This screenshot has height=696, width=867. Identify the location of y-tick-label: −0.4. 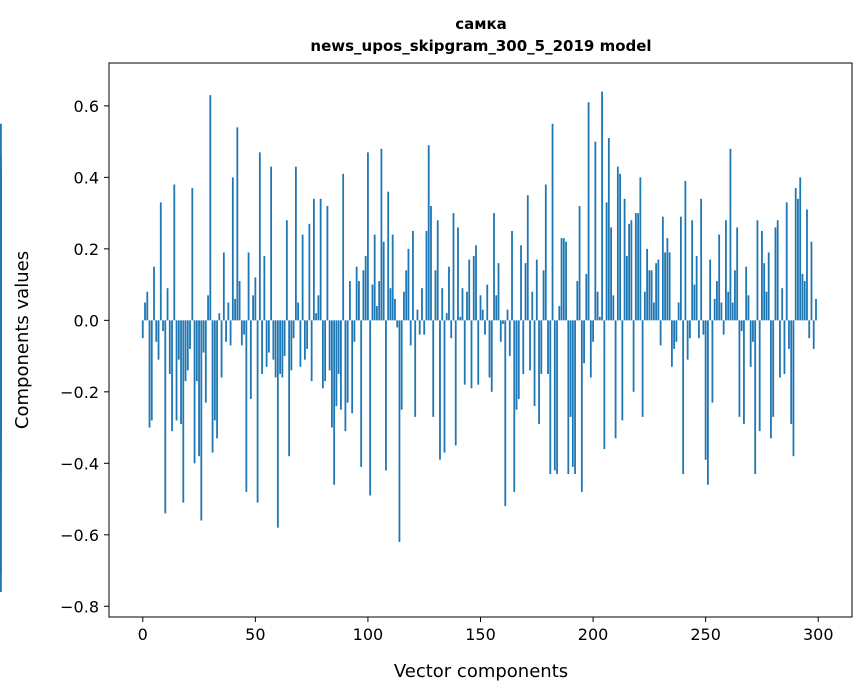
(79, 463).